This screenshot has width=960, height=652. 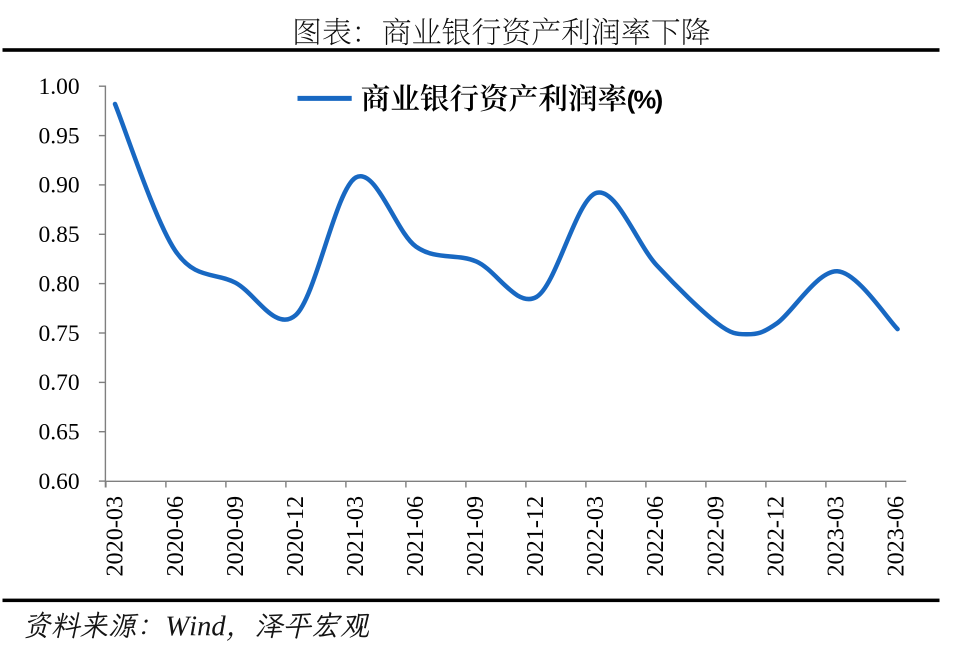 I want to click on svg-text: 2020-12, so click(x=295, y=536).